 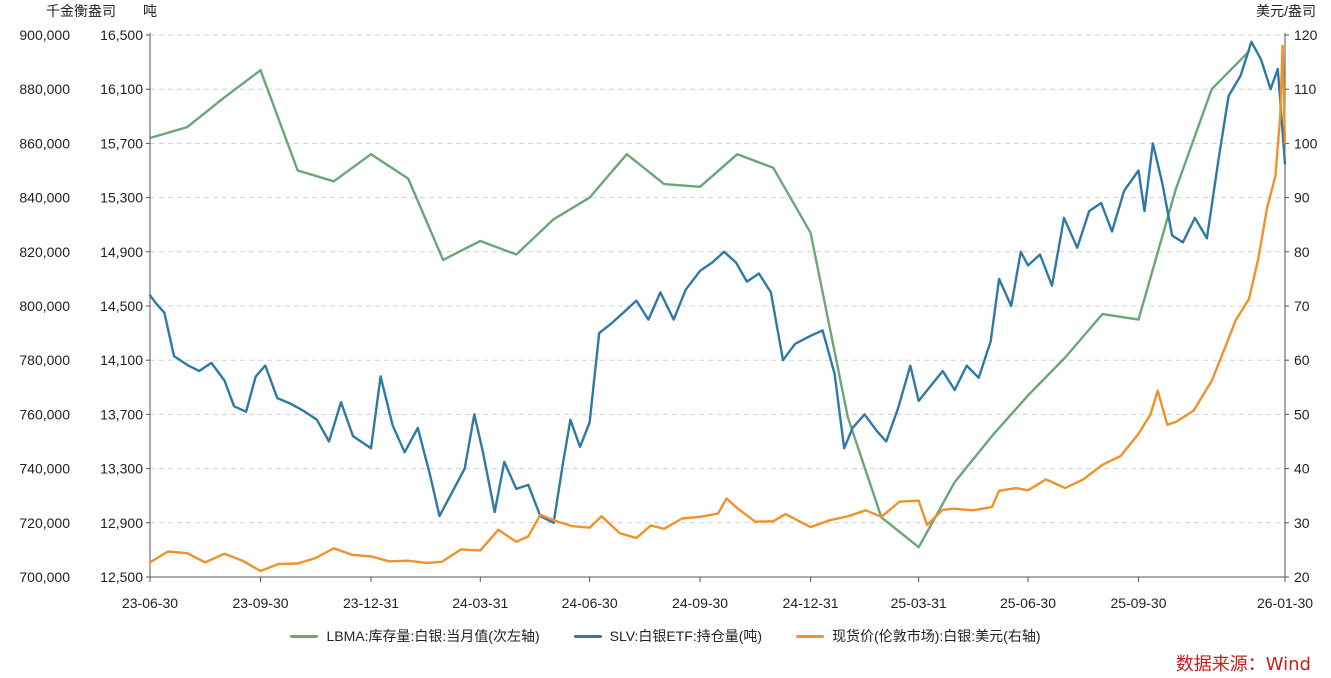 I want to click on left-inner-unit-label: 吨, so click(x=150, y=11).